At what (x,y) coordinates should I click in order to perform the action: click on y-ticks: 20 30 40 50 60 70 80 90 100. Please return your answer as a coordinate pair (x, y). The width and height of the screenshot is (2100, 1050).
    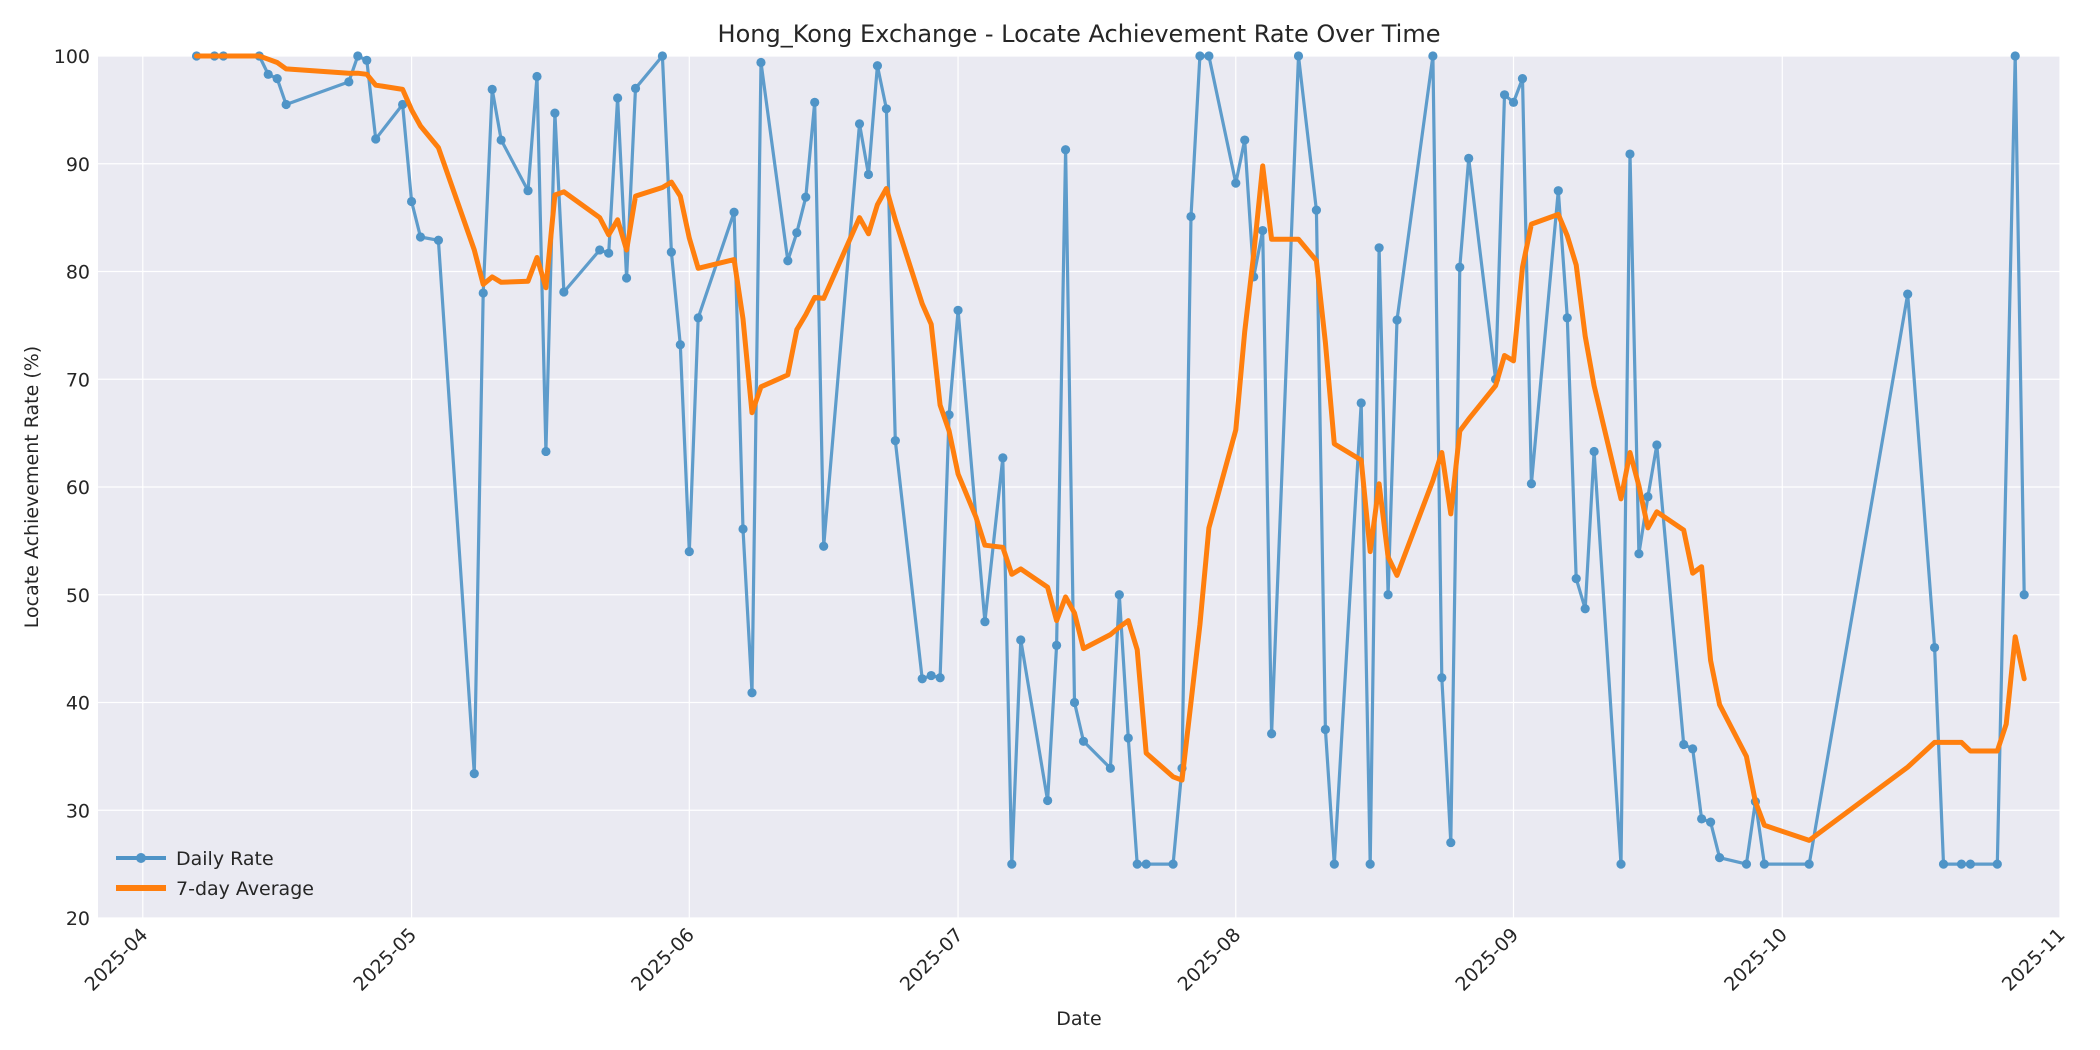
    Looking at the image, I should click on (72, 488).